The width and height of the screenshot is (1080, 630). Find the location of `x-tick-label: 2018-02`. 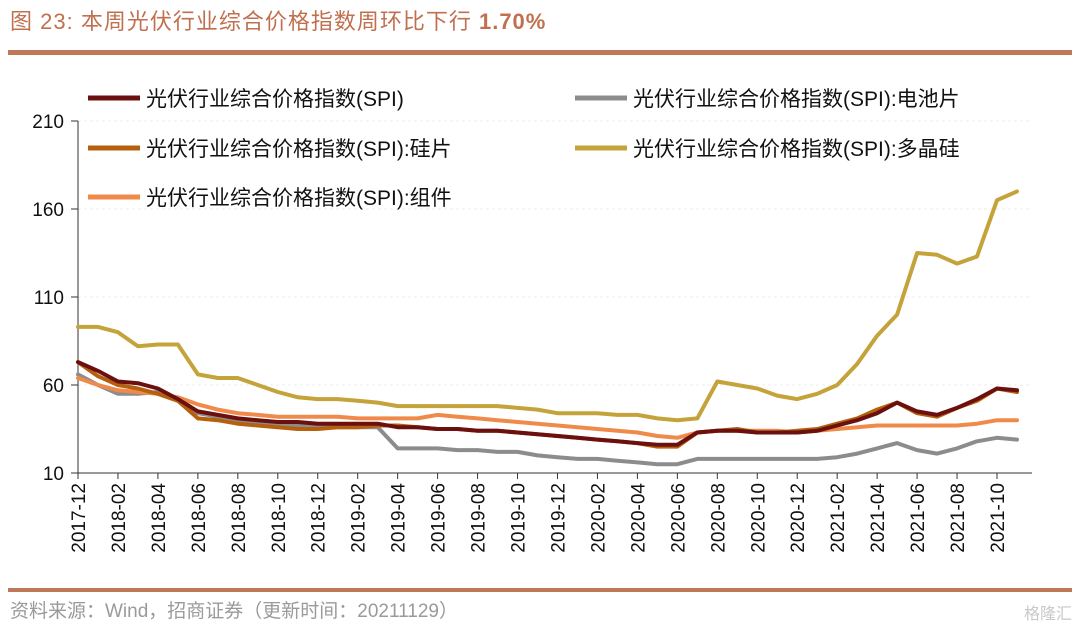

x-tick-label: 2018-02 is located at coordinates (119, 518).